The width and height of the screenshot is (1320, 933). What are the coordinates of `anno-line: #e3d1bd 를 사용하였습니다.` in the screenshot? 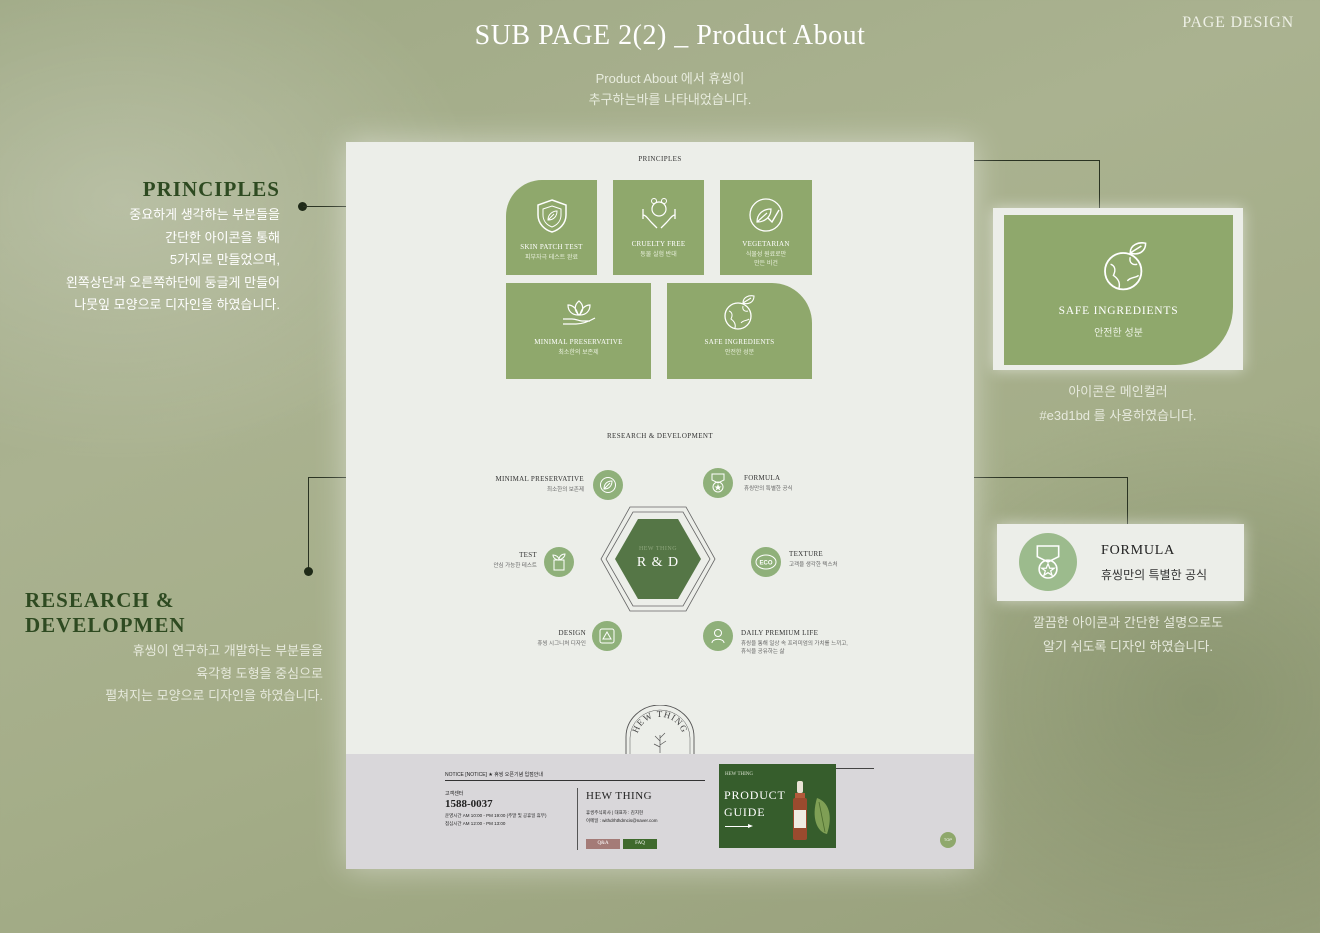 It's located at (1118, 415).